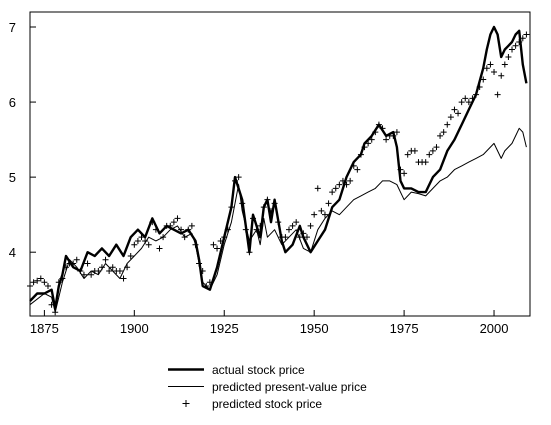 The image size is (551, 425). Describe the element at coordinates (253, 218) in the screenshot. I see `point-predicted-stock-price-1933` at that location.